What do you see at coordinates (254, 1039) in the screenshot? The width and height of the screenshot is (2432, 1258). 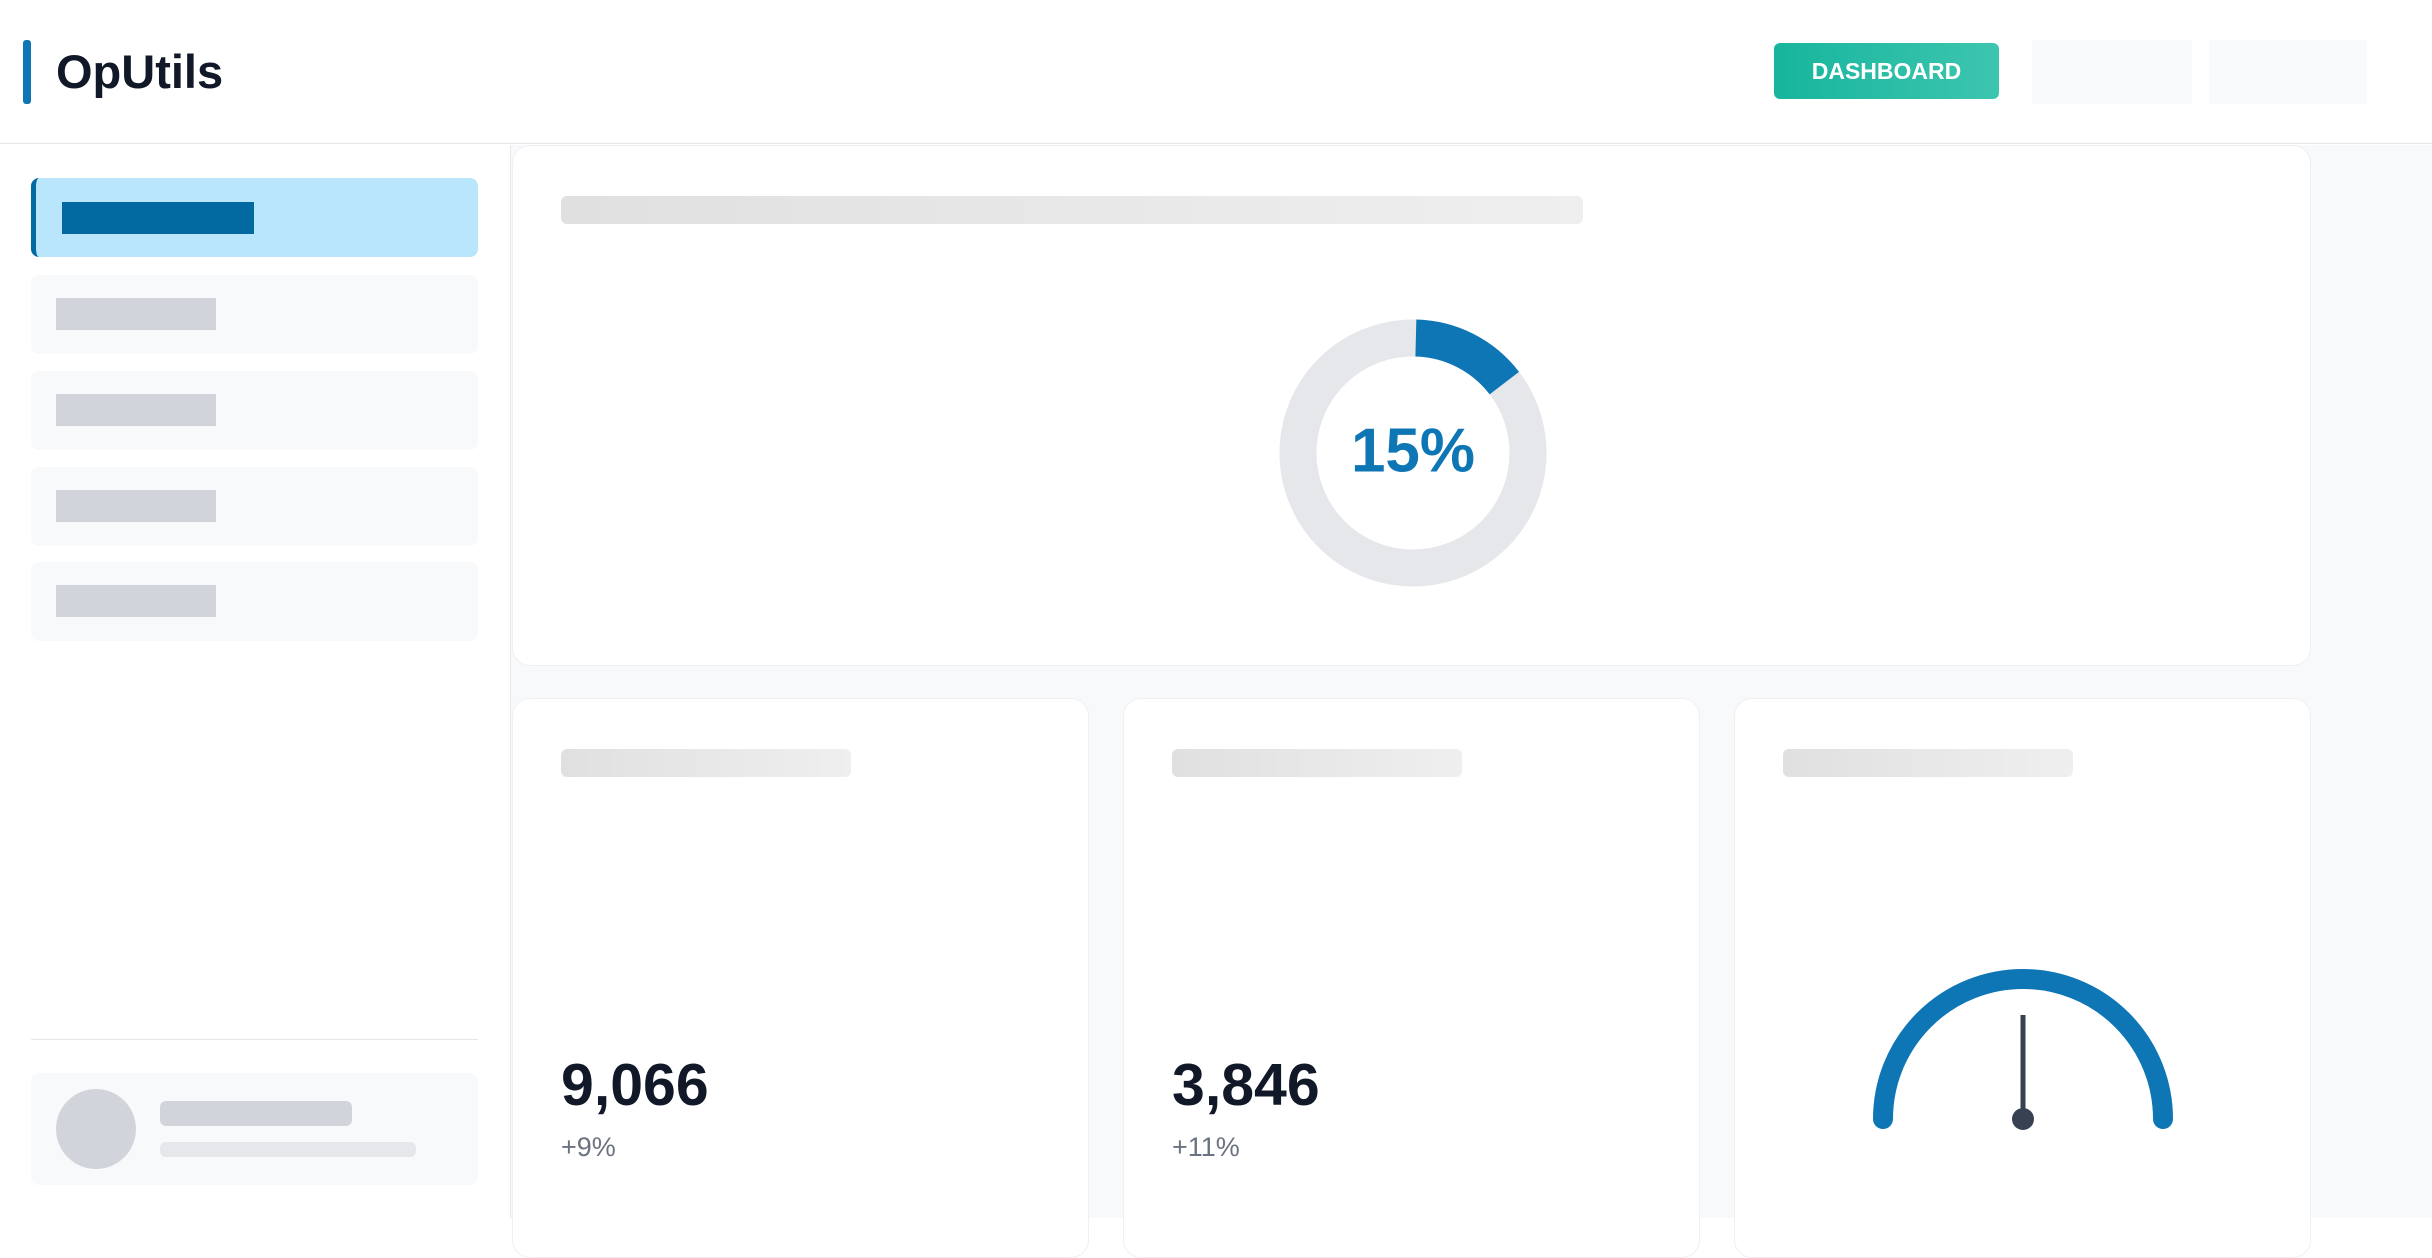 I see `divider` at bounding box center [254, 1039].